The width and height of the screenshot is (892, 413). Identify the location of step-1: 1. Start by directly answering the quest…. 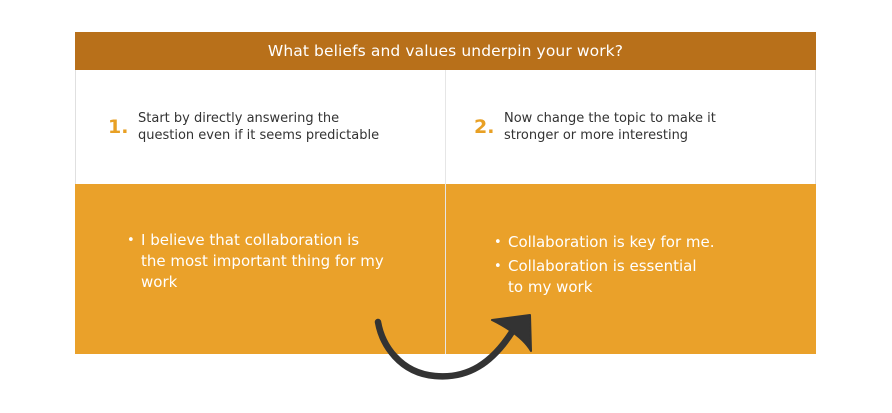
(273, 127).